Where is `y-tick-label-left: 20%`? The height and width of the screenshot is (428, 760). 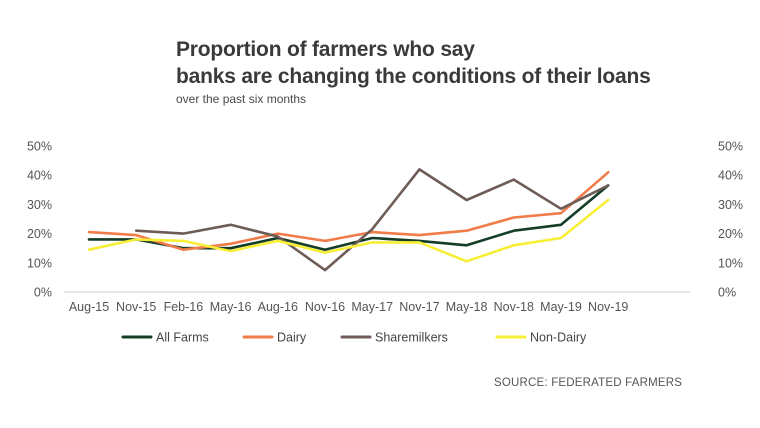 y-tick-label-left: 20% is located at coordinates (39, 234).